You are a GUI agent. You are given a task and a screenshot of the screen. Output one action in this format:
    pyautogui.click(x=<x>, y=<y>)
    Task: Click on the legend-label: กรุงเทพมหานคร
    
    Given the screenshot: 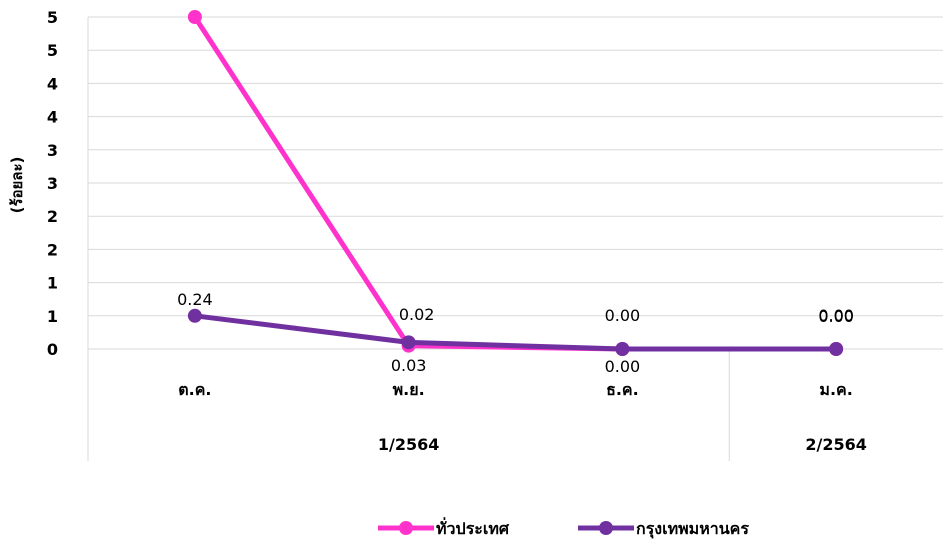 What is the action you would take?
    pyautogui.click(x=692, y=529)
    